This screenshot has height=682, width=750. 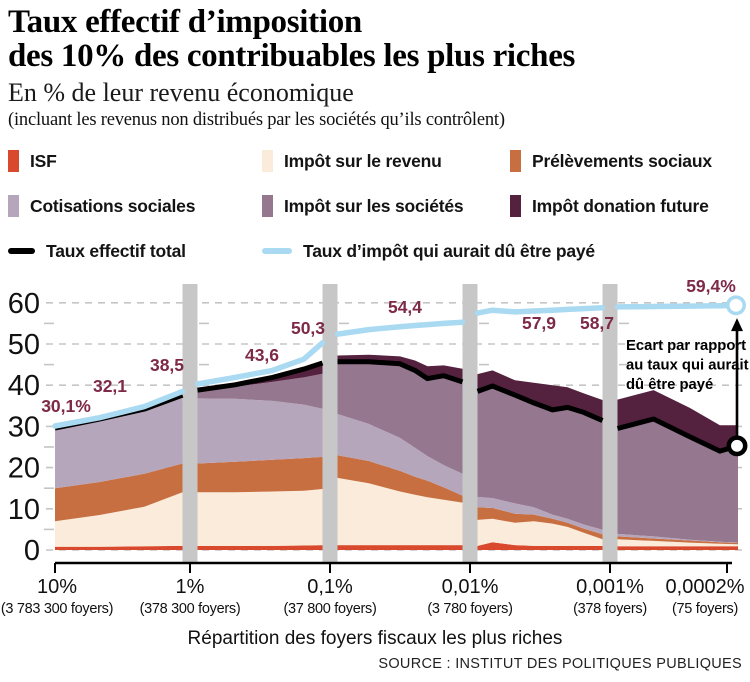 I want to click on legend-item-cotisations: Cotisations sociales, so click(x=135, y=206).